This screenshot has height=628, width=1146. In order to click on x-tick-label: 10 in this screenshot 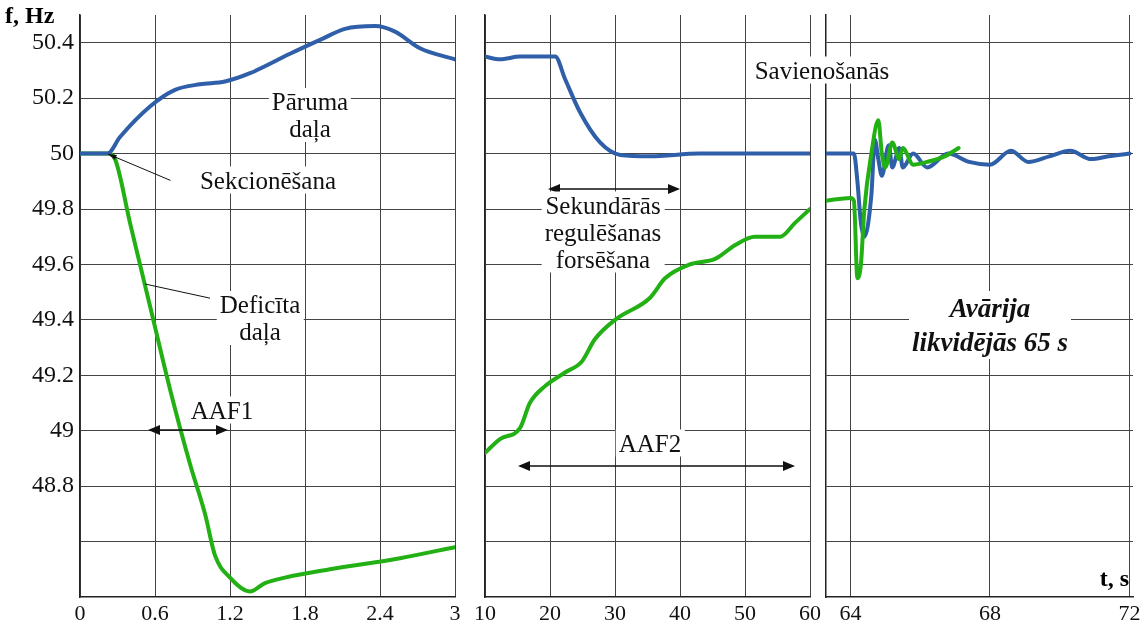, I will do `click(485, 612)`.